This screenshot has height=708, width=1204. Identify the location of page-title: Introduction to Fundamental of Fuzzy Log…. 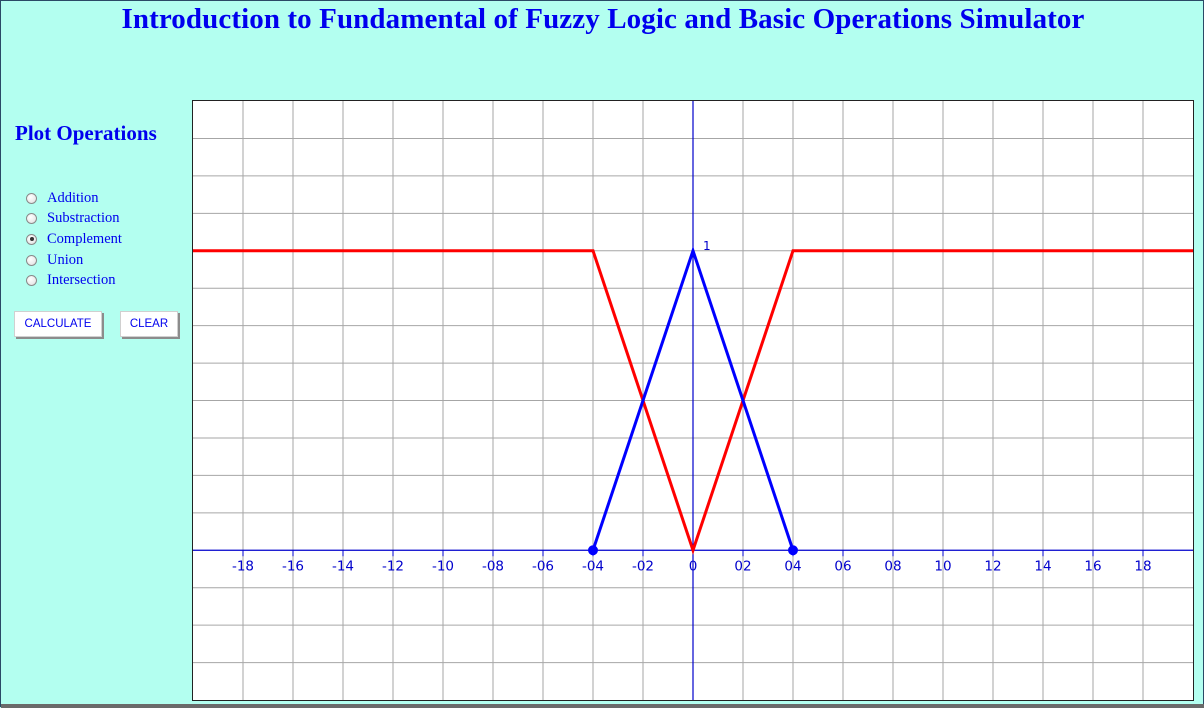
(603, 19).